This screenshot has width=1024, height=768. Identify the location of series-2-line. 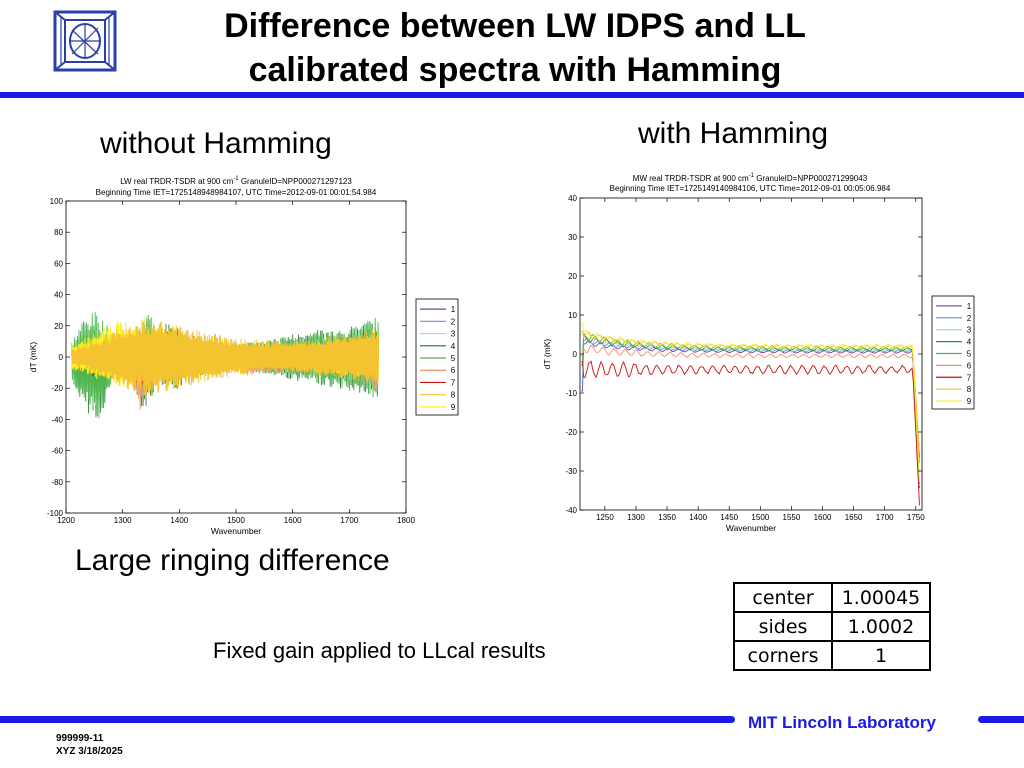
(750, 398).